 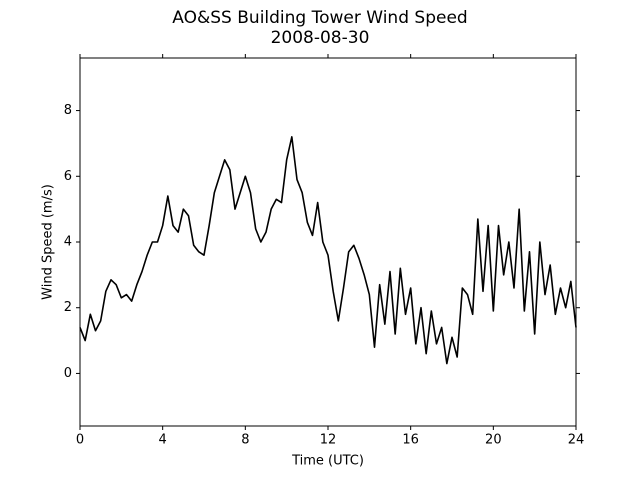 What do you see at coordinates (68, 242) in the screenshot?
I see `y-tick-label: 4` at bounding box center [68, 242].